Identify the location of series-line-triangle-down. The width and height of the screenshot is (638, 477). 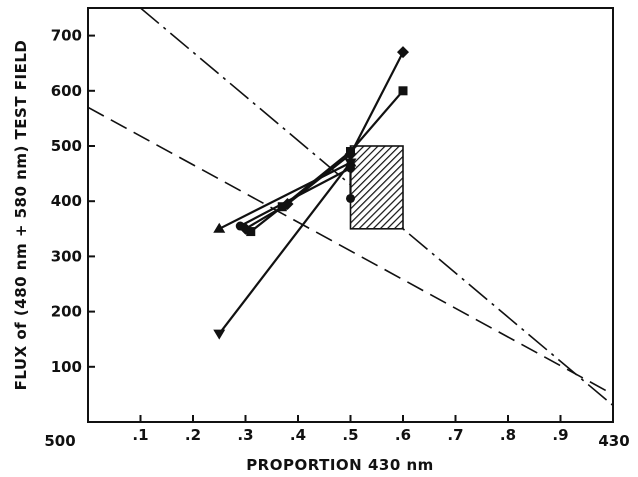
(285, 248).